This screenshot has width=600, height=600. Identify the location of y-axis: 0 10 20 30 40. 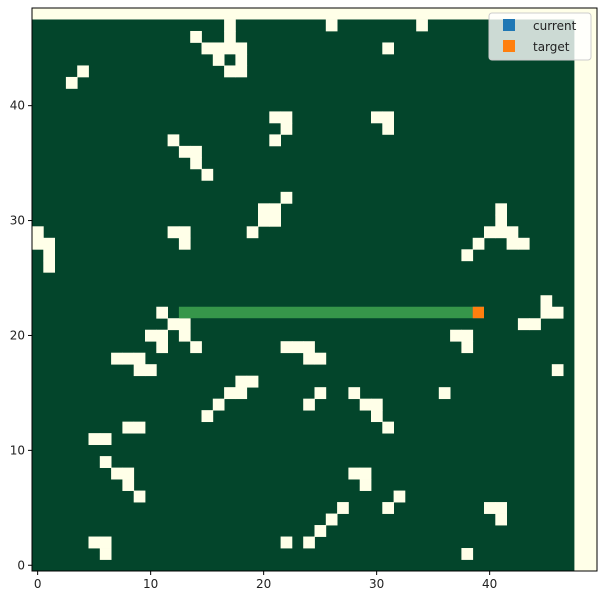
(21, 335).